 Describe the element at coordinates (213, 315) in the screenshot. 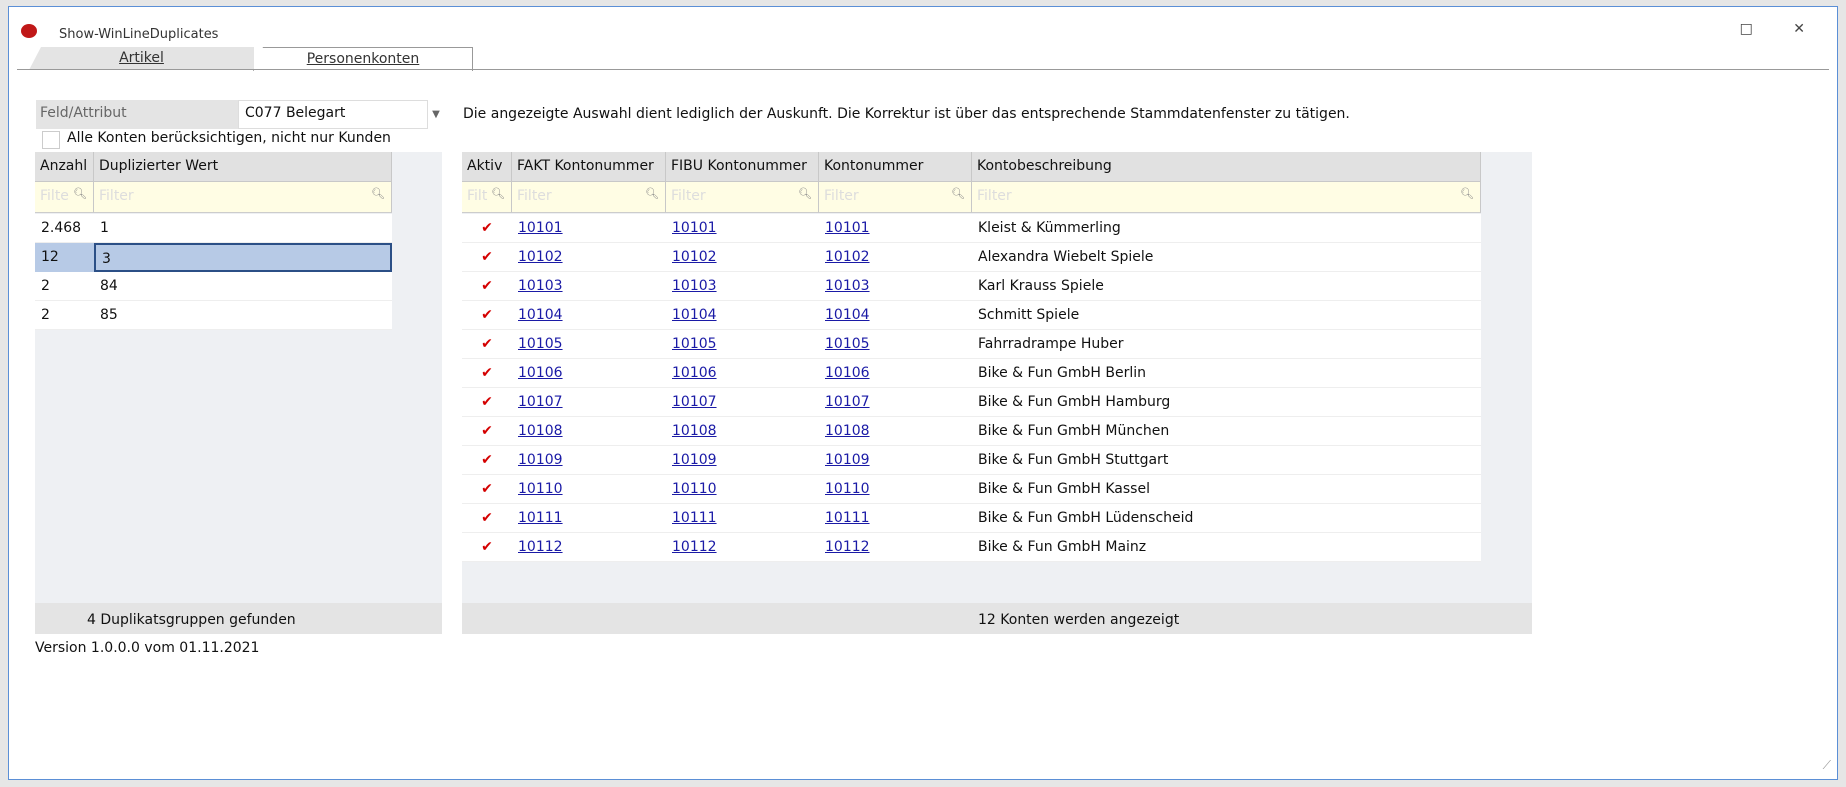

I see `table-row: 2 85` at that location.